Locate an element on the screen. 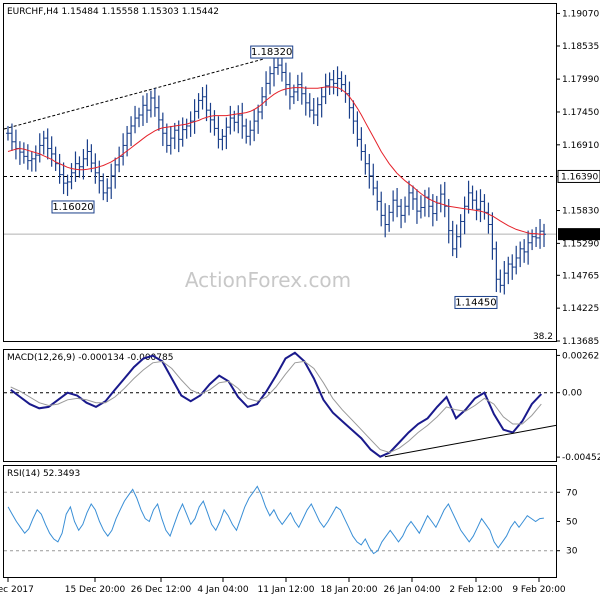 The width and height of the screenshot is (600, 600). macd-tick-label: -0.004526 is located at coordinates (581, 458).